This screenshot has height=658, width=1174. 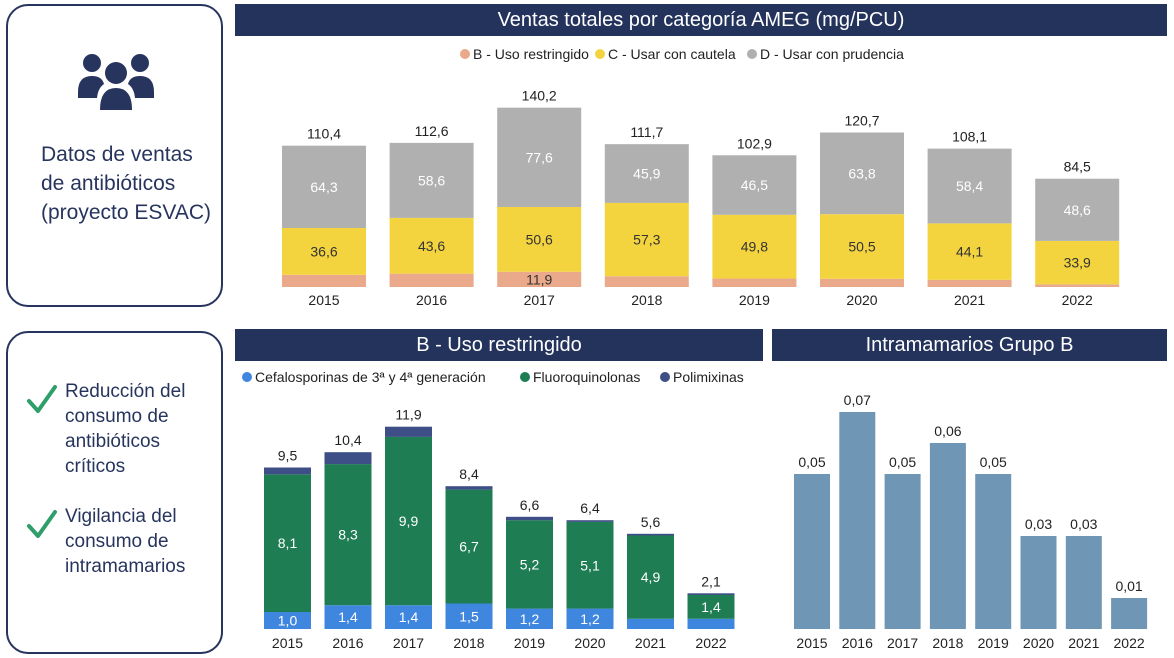 What do you see at coordinates (1077, 167) in the screenshot?
I see `total-label: 84,5` at bounding box center [1077, 167].